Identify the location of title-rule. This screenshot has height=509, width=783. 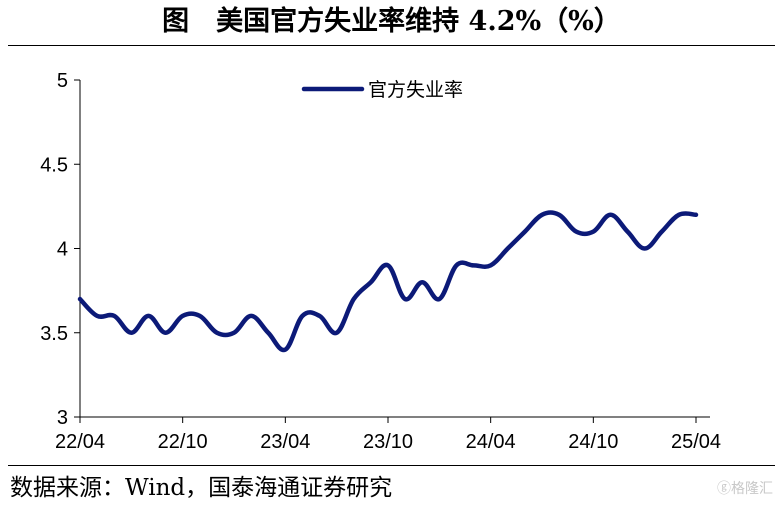
(391, 45).